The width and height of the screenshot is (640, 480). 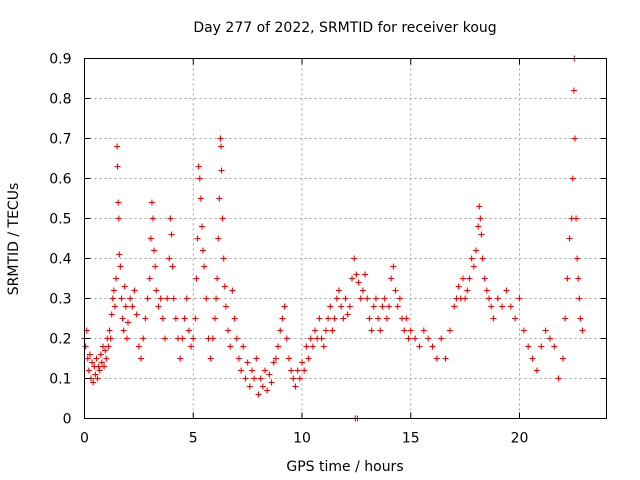 What do you see at coordinates (60, 340) in the screenshot?
I see `y-tick-label: 0.2` at bounding box center [60, 340].